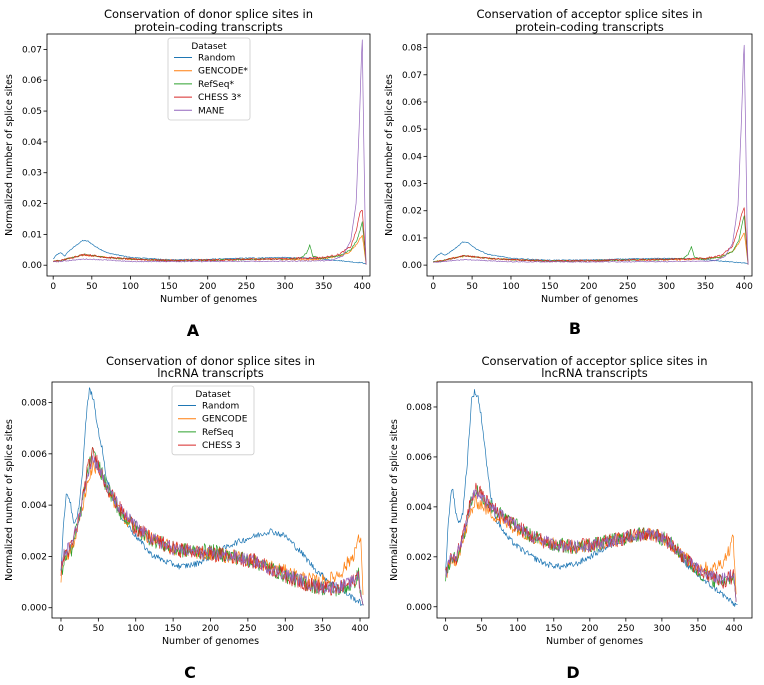 Image resolution: width=764 pixels, height=685 pixels. What do you see at coordinates (32, 143) in the screenshot?
I see `y-tick-label: 0.04` at bounding box center [32, 143].